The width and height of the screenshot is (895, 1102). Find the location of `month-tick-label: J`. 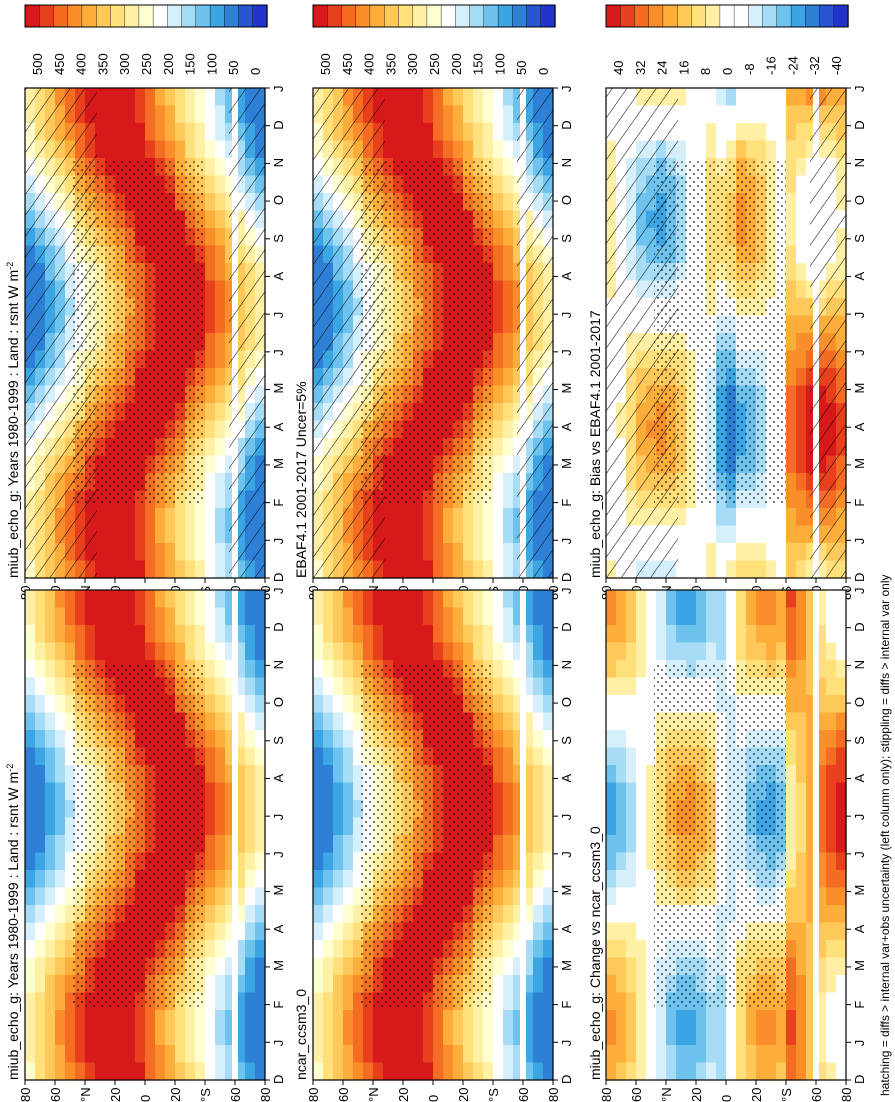

month-tick-label: J is located at coordinates (278, 817).